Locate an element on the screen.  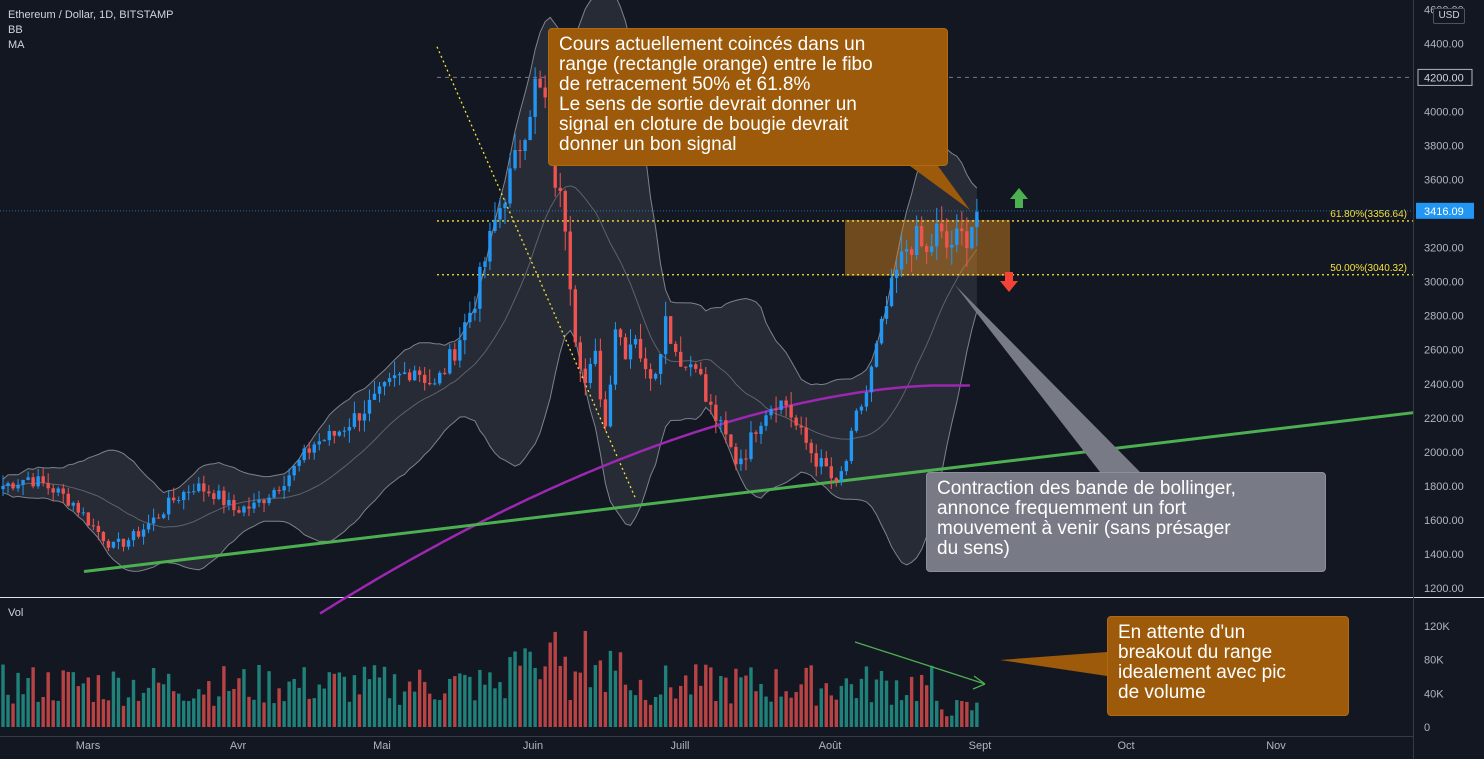
breakdown-down-arrow is located at coordinates (1009, 282).